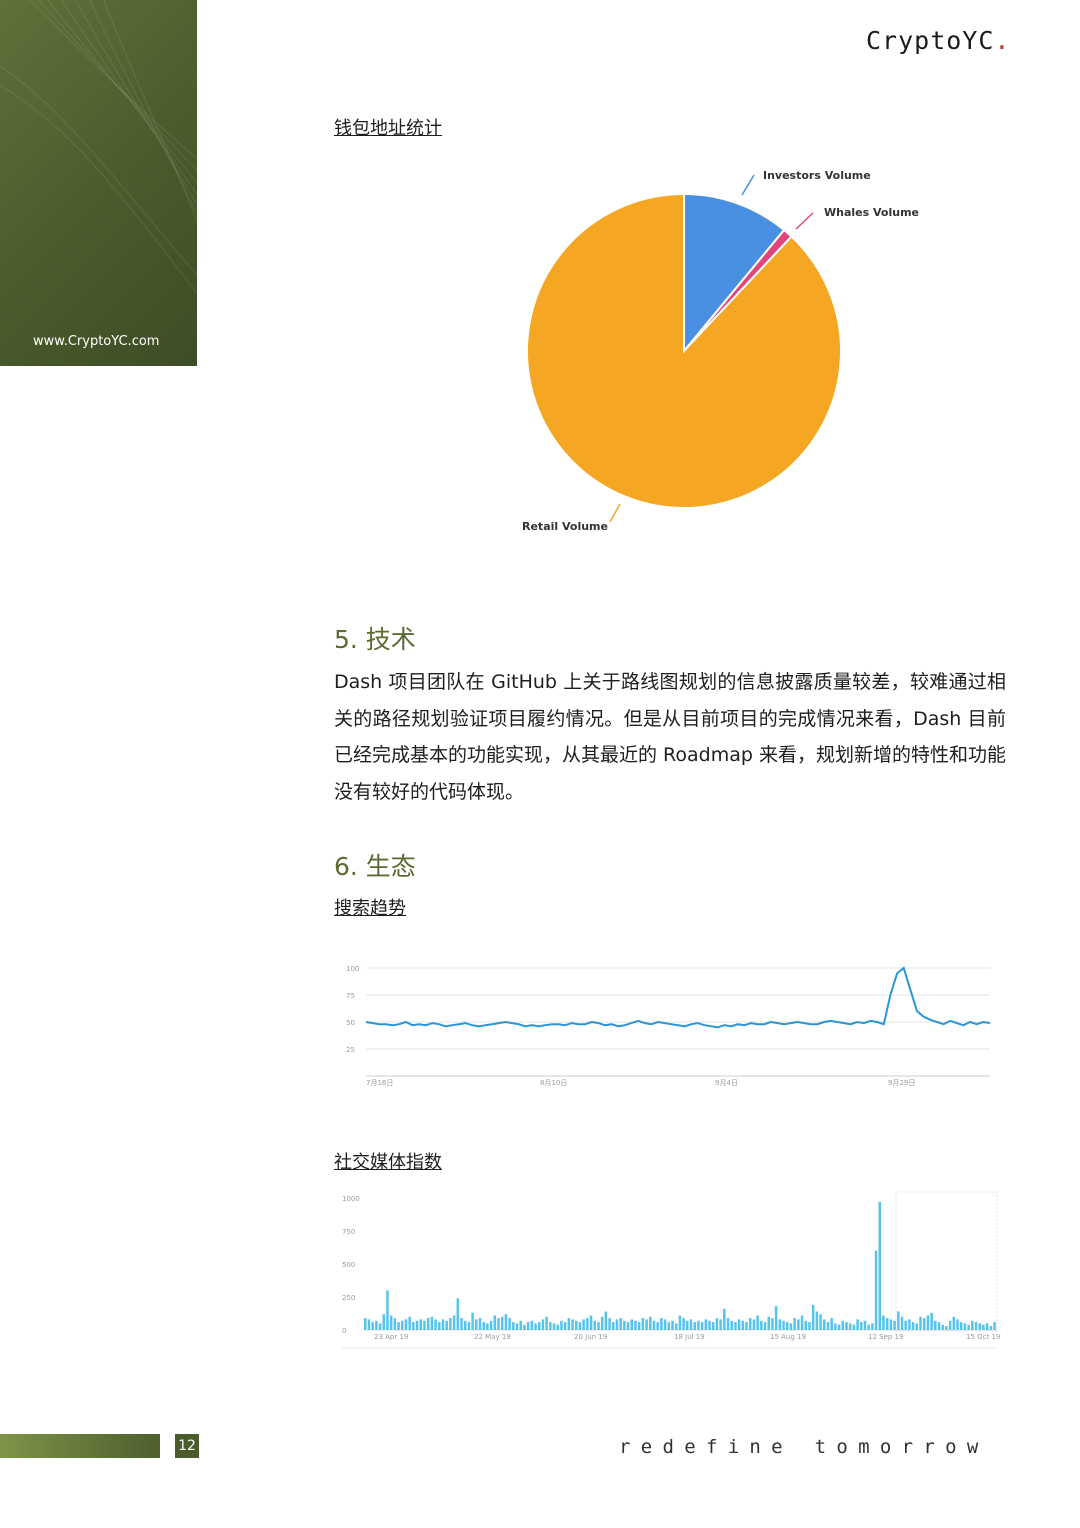 Image resolution: width=1080 pixels, height=1528 pixels. Describe the element at coordinates (553, 1083) in the screenshot. I see `trend-x-tick: 8月10日` at that location.